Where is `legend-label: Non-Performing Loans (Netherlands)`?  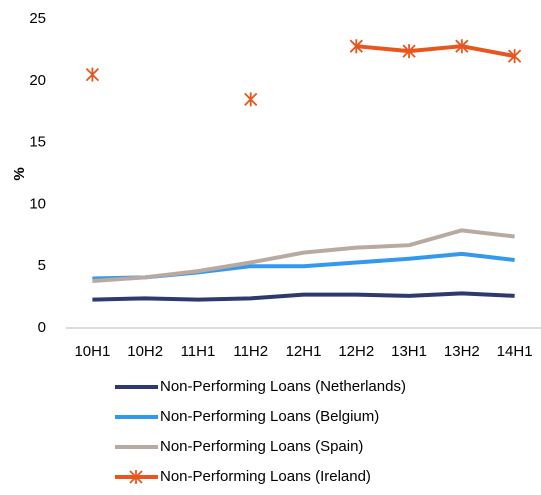 legend-label: Non-Performing Loans (Netherlands) is located at coordinates (283, 386).